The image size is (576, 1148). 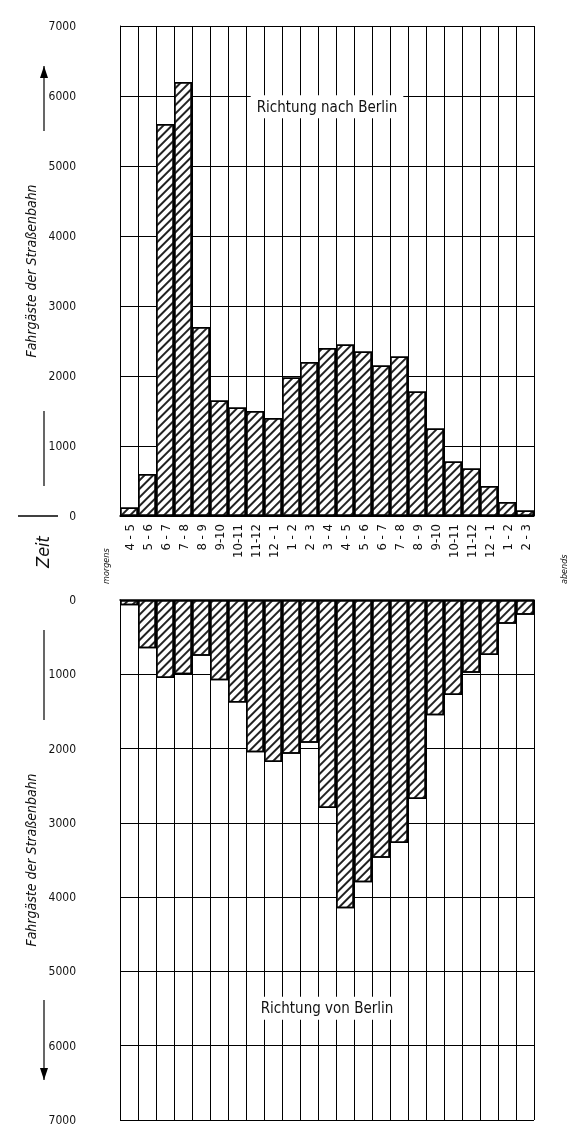 What do you see at coordinates (327, 106) in the screenshot?
I see `annotation: Richtung nach Berlin` at bounding box center [327, 106].